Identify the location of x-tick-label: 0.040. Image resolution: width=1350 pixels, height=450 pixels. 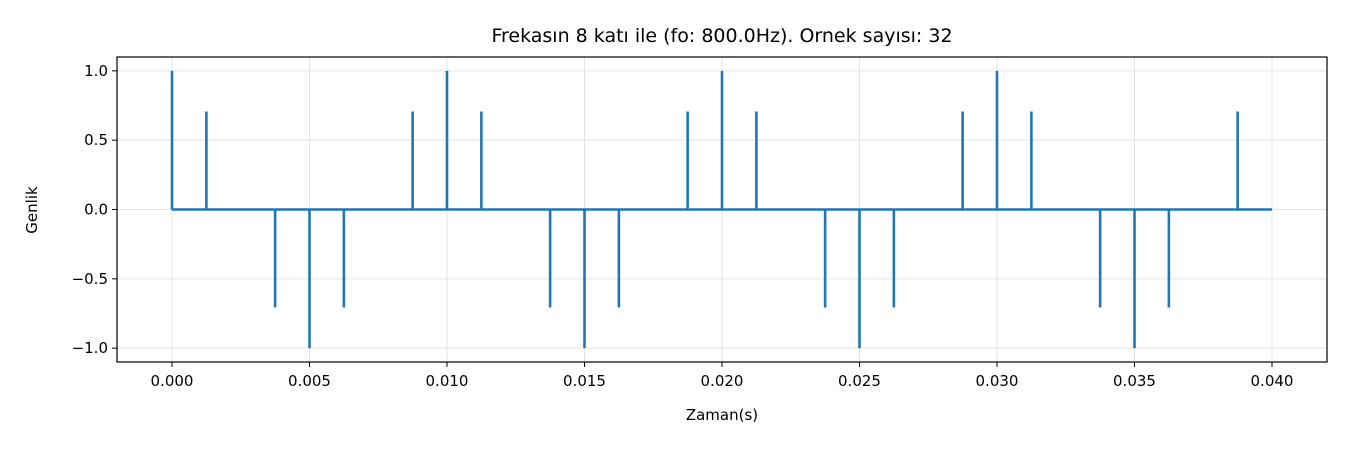
(1272, 381).